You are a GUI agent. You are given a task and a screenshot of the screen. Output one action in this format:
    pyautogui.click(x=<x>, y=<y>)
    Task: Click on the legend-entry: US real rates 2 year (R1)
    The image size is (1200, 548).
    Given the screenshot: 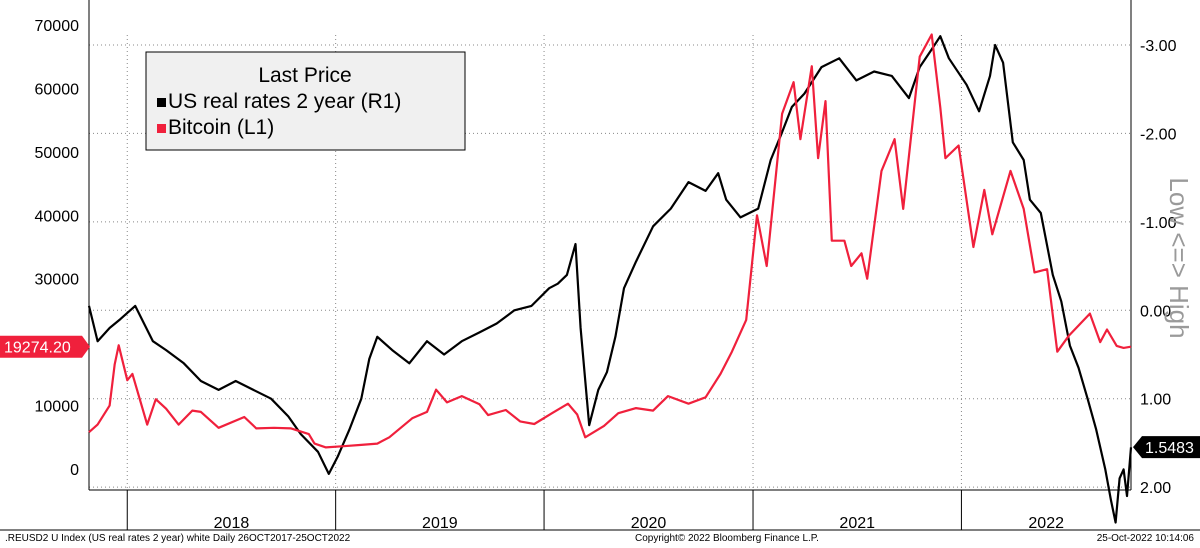 What is the action you would take?
    pyautogui.click(x=284, y=101)
    